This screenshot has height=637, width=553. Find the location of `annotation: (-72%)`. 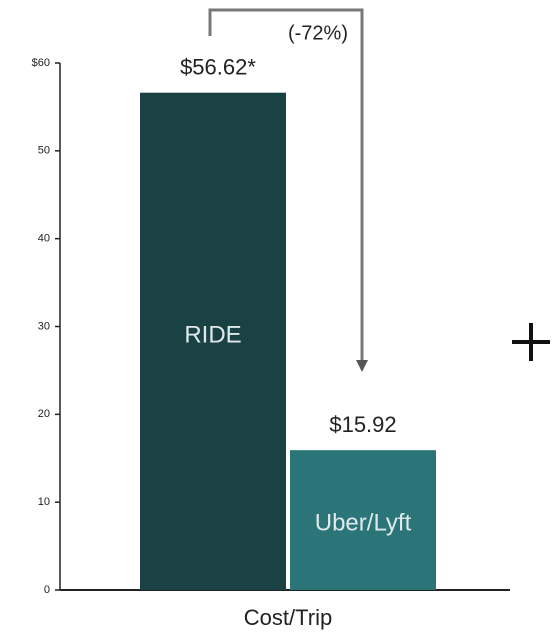

annotation: (-72%) is located at coordinates (318, 33).